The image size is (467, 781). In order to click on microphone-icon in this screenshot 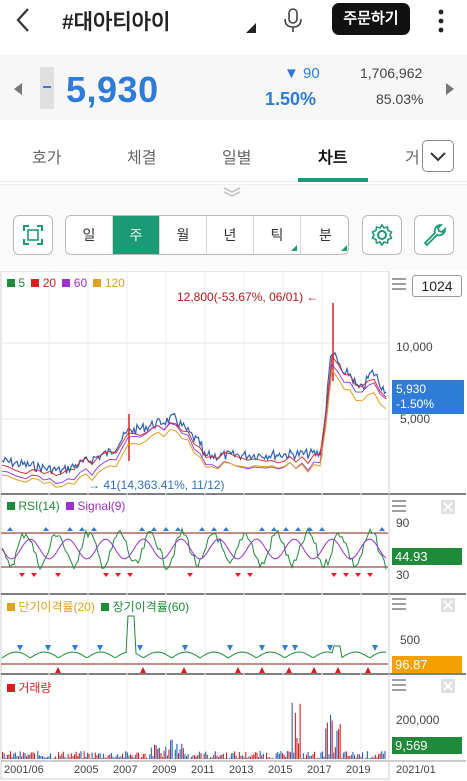, I will do `click(293, 21)`.